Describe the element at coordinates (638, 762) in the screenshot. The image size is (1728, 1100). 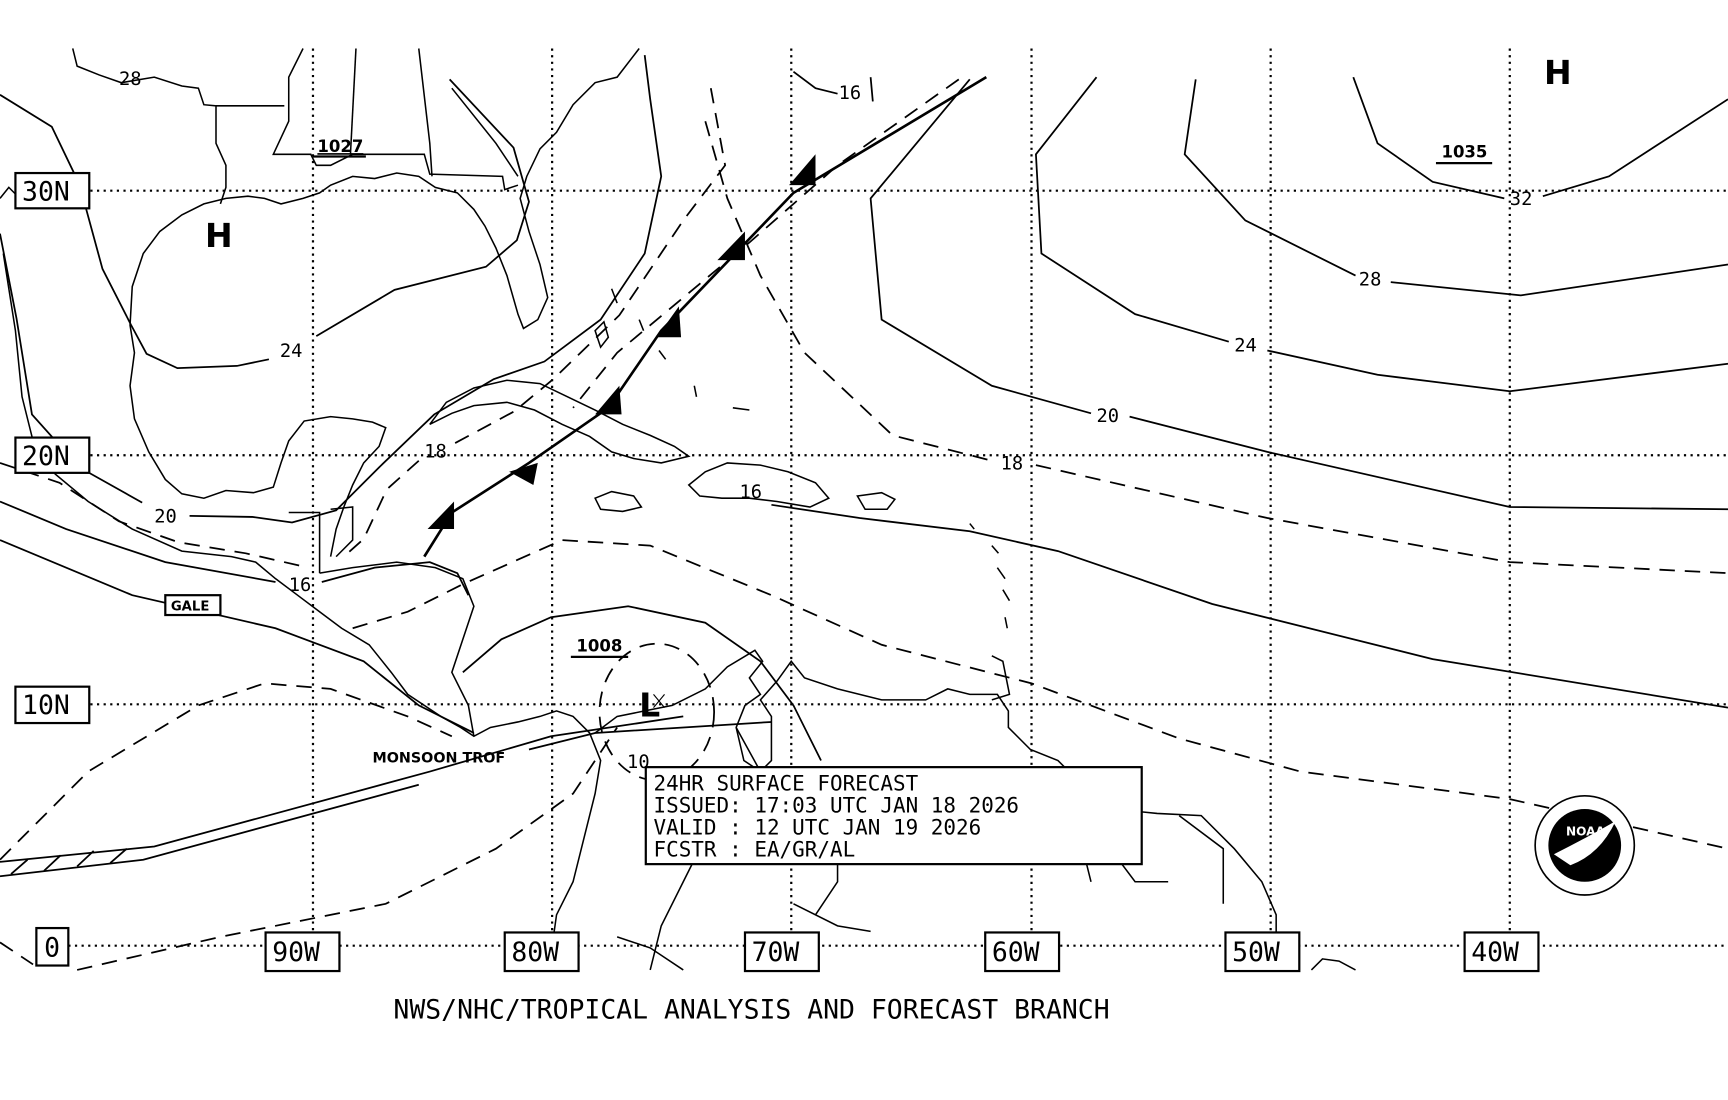
I see `isobar-label: 10` at that location.